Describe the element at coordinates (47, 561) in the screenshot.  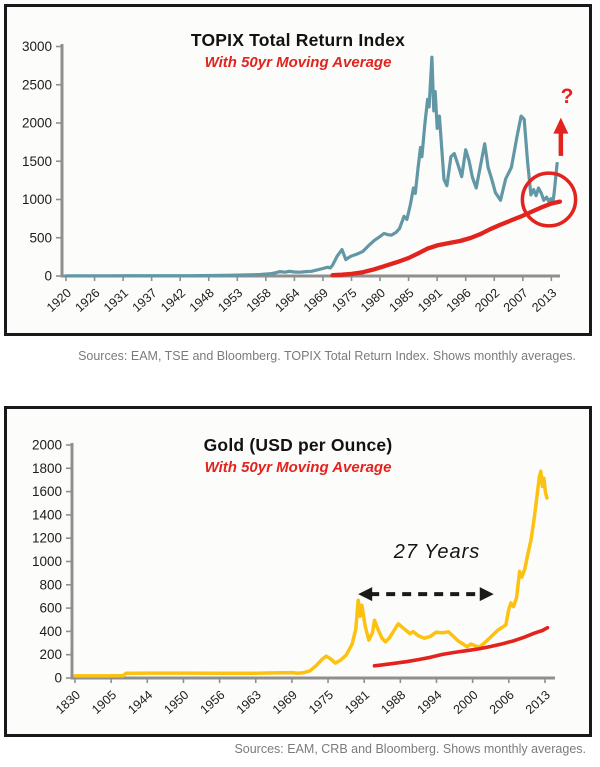
I see `gold-y-tick-label: 1000` at that location.